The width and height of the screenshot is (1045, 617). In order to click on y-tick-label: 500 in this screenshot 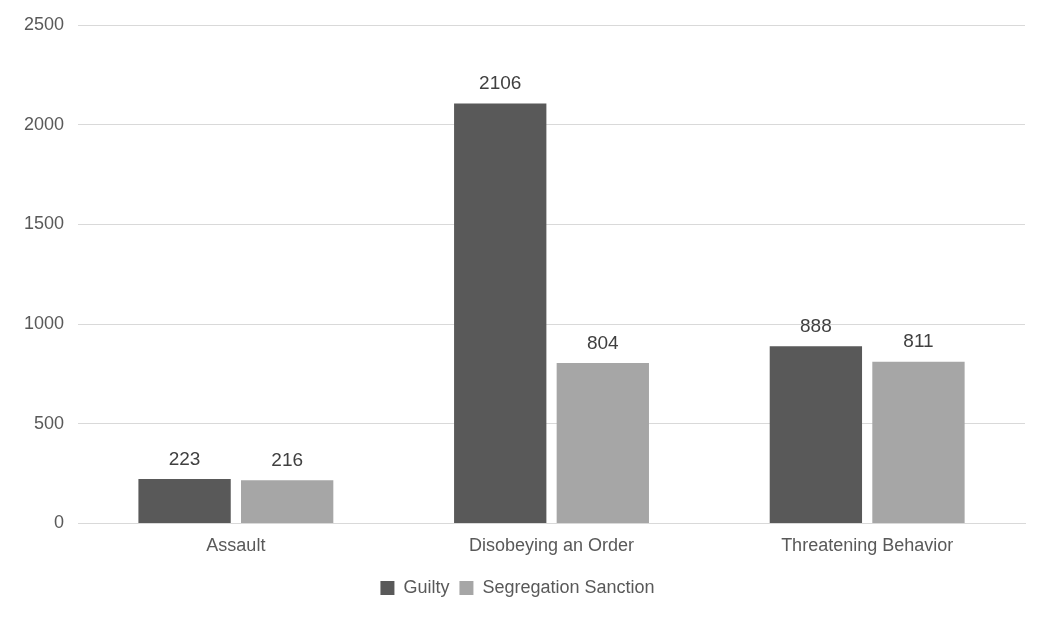, I will do `click(49, 422)`.